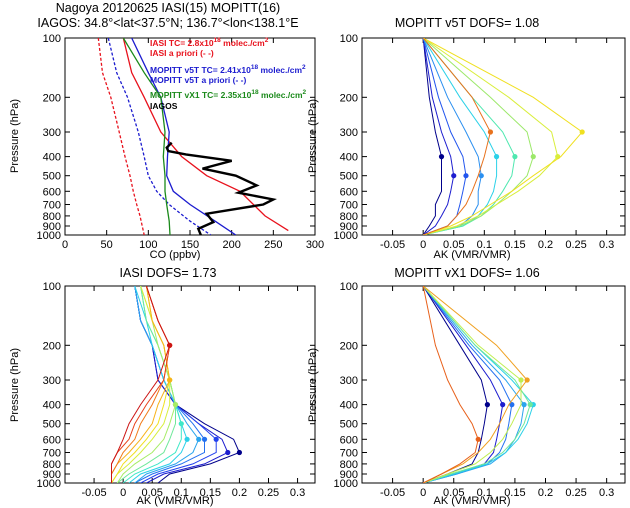  I want to click on vx1-ytick-label: 700, so click(349, 453).